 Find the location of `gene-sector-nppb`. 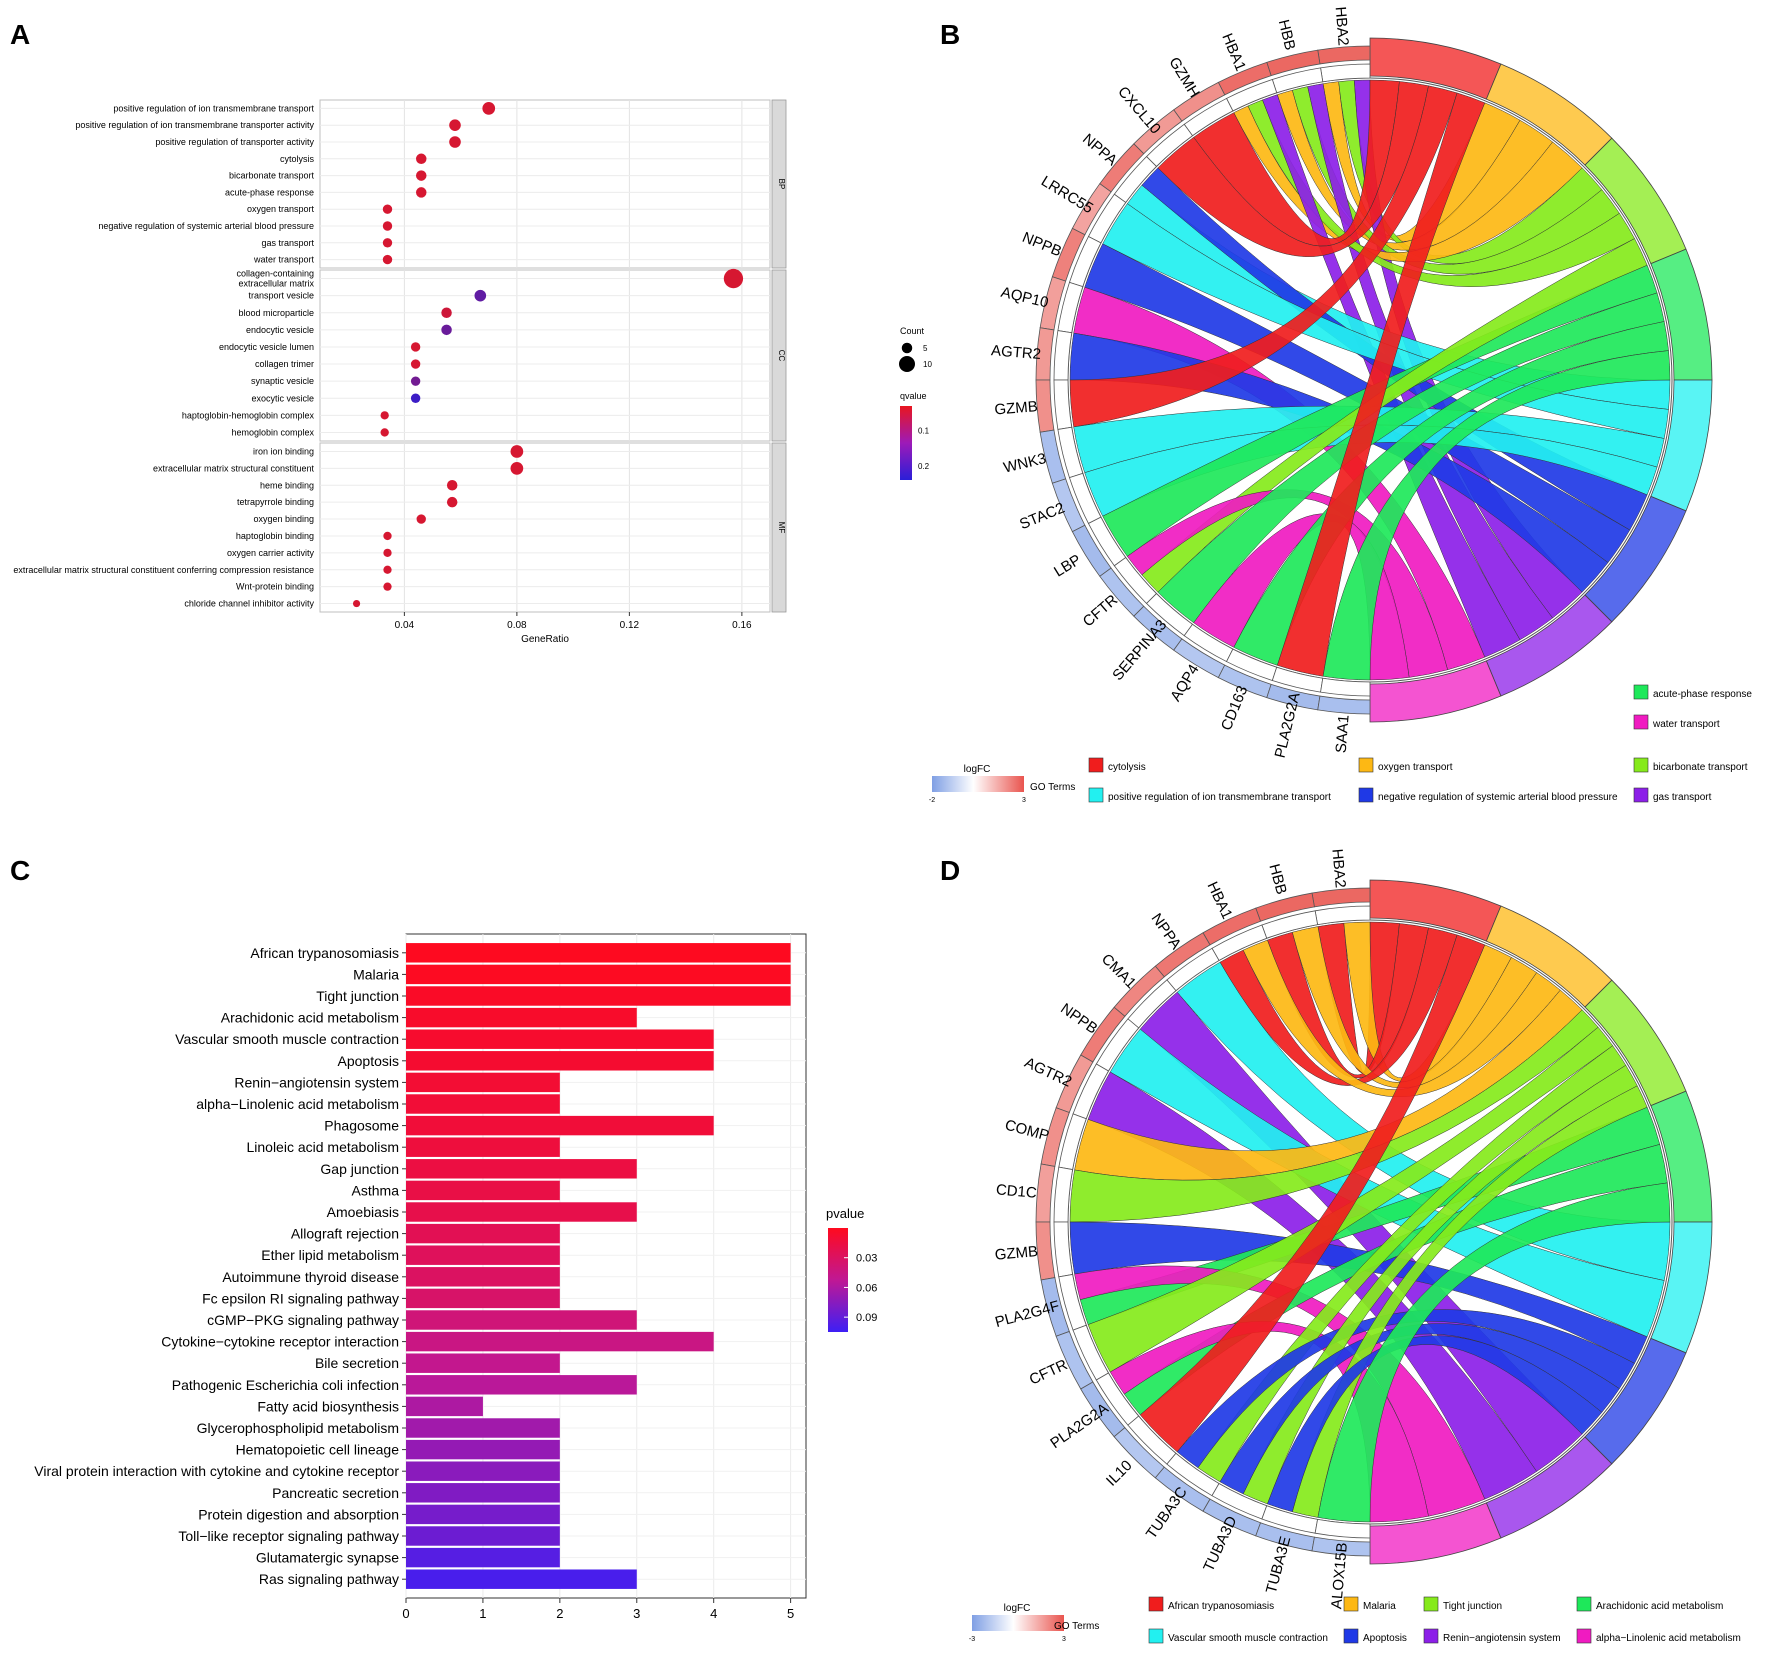

gene-sector-nppb is located at coordinates (1085, 262).